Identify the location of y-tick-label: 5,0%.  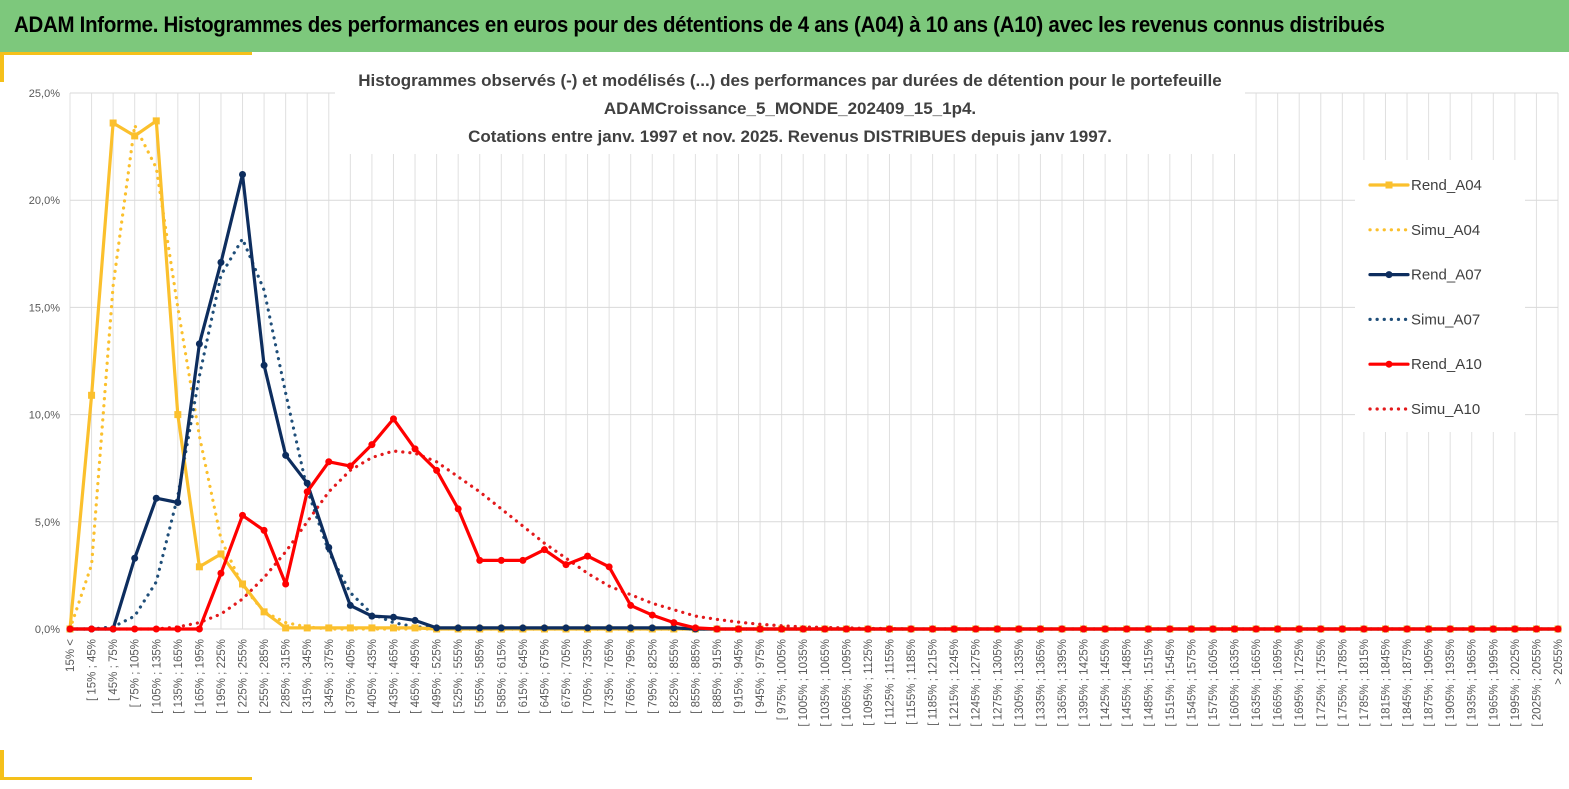
(47, 523).